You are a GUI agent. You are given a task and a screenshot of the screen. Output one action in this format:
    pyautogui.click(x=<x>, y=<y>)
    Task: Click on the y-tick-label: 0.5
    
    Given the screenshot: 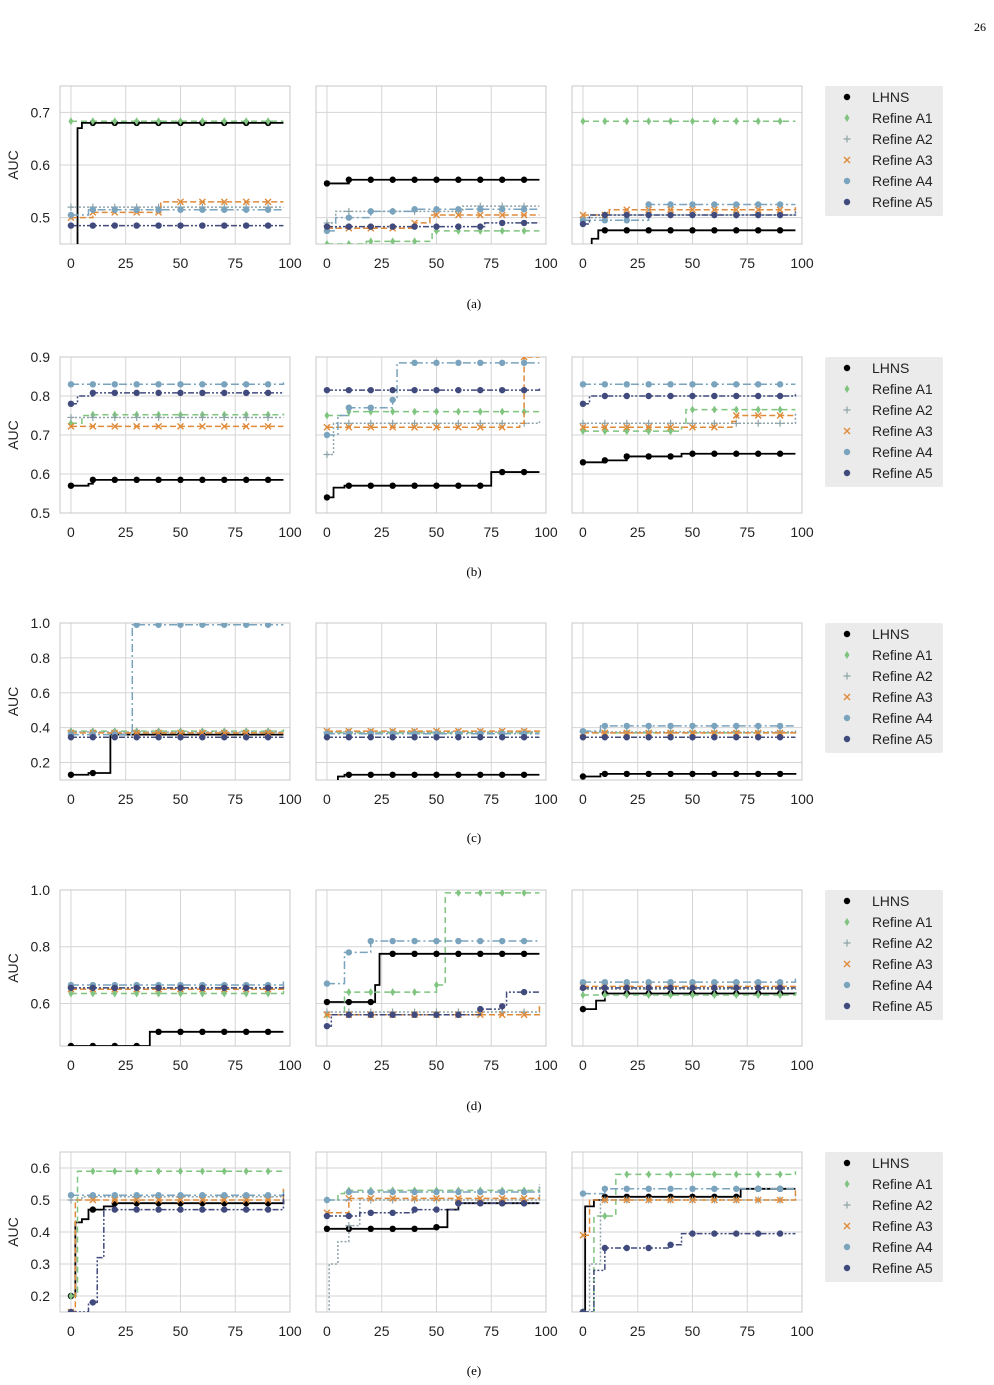 What is the action you would take?
    pyautogui.click(x=41, y=513)
    